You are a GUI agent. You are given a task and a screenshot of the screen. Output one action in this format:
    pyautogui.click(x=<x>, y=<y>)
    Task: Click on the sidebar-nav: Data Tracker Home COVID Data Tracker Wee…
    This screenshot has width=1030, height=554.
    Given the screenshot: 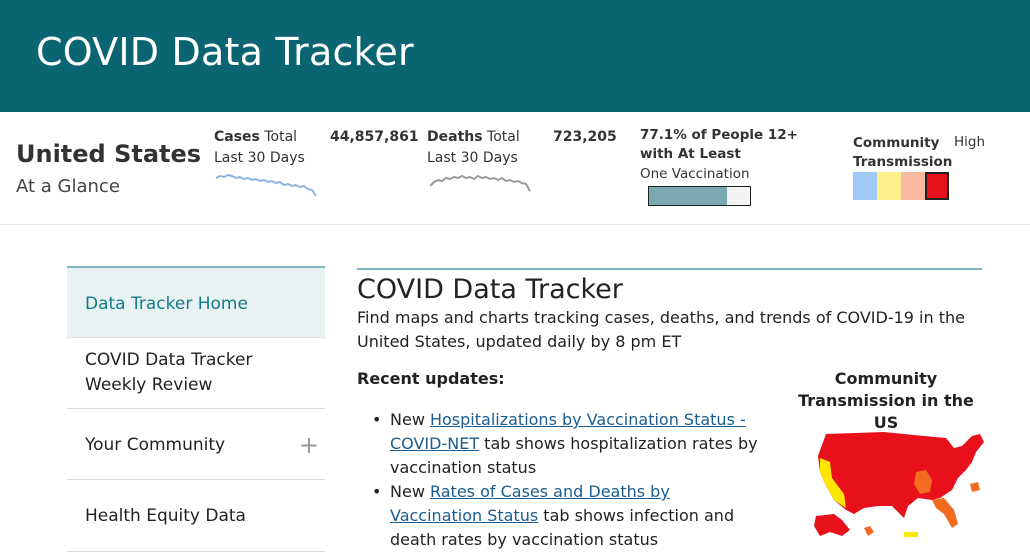 What is the action you would take?
    pyautogui.click(x=196, y=409)
    